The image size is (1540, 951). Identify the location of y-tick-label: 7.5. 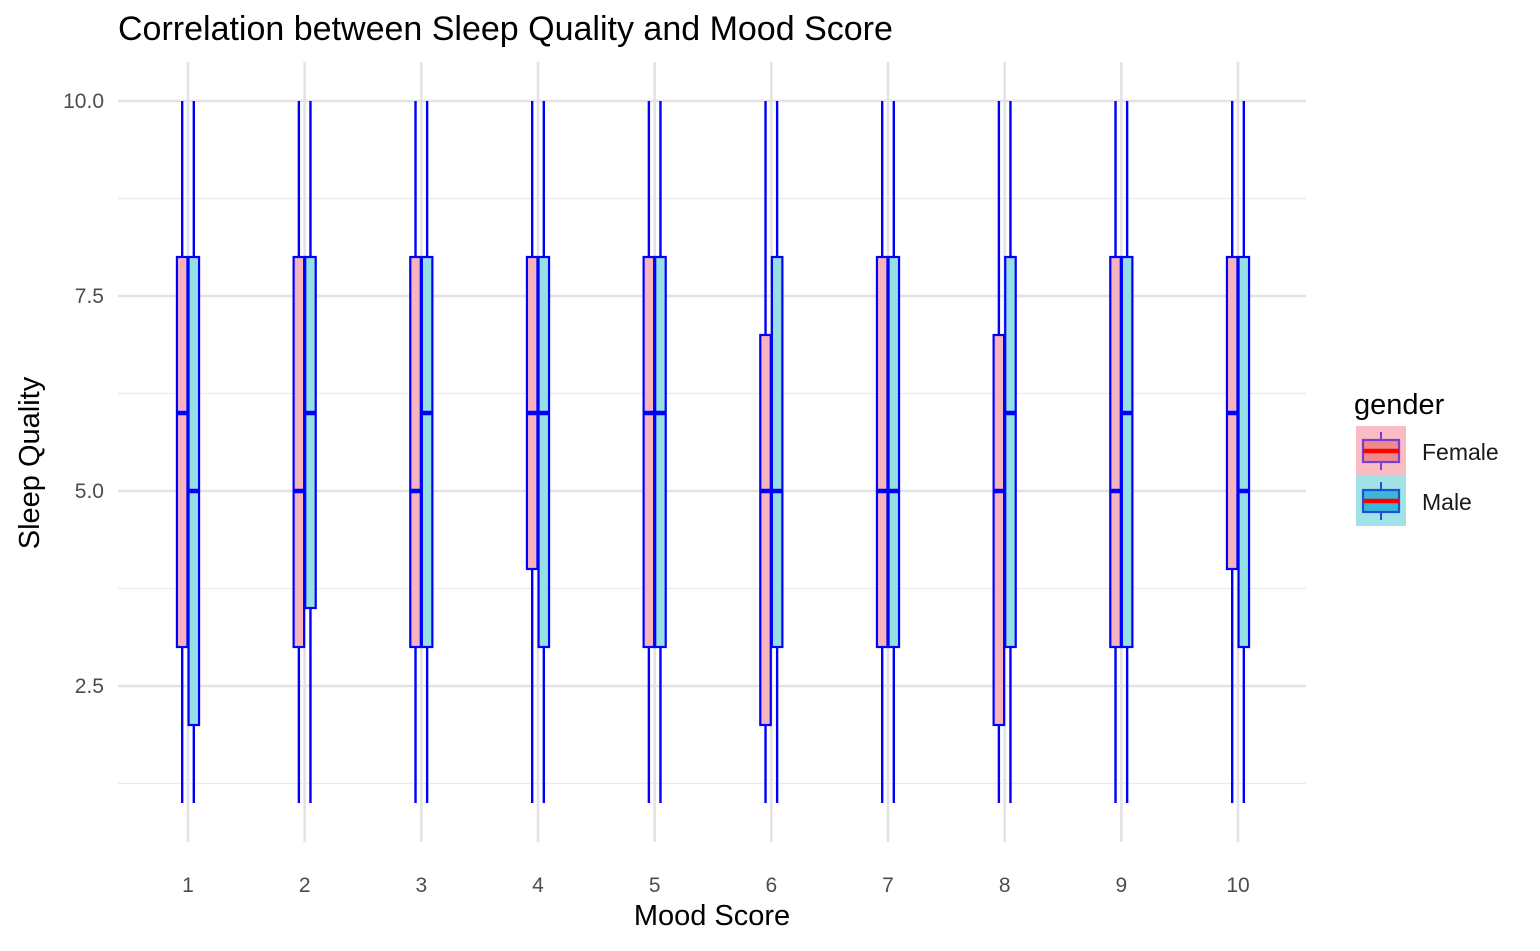
(89, 296).